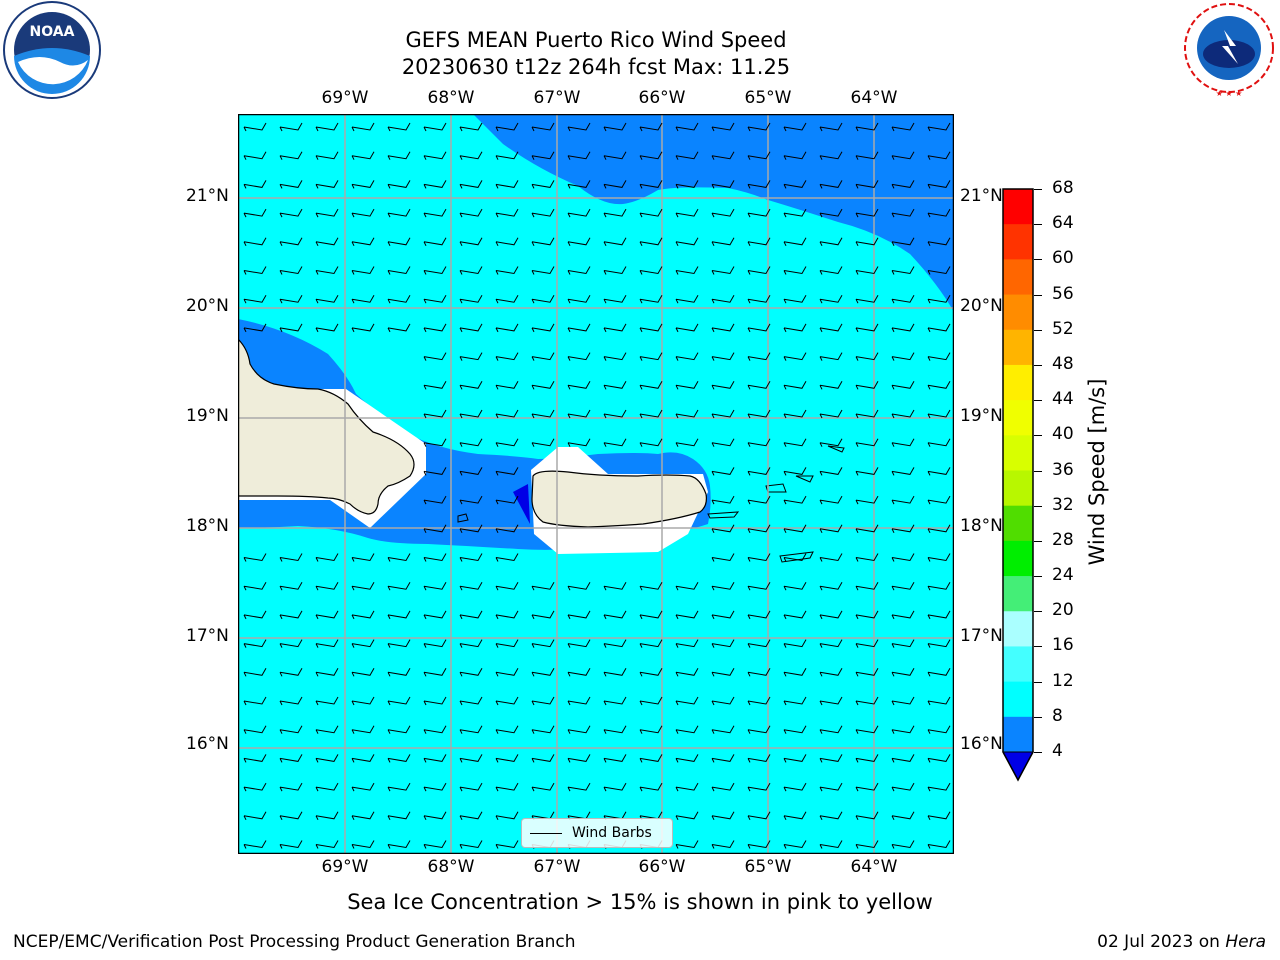 The image size is (1280, 960). What do you see at coordinates (981, 416) in the screenshot?
I see `lat-label-right: 19°N` at bounding box center [981, 416].